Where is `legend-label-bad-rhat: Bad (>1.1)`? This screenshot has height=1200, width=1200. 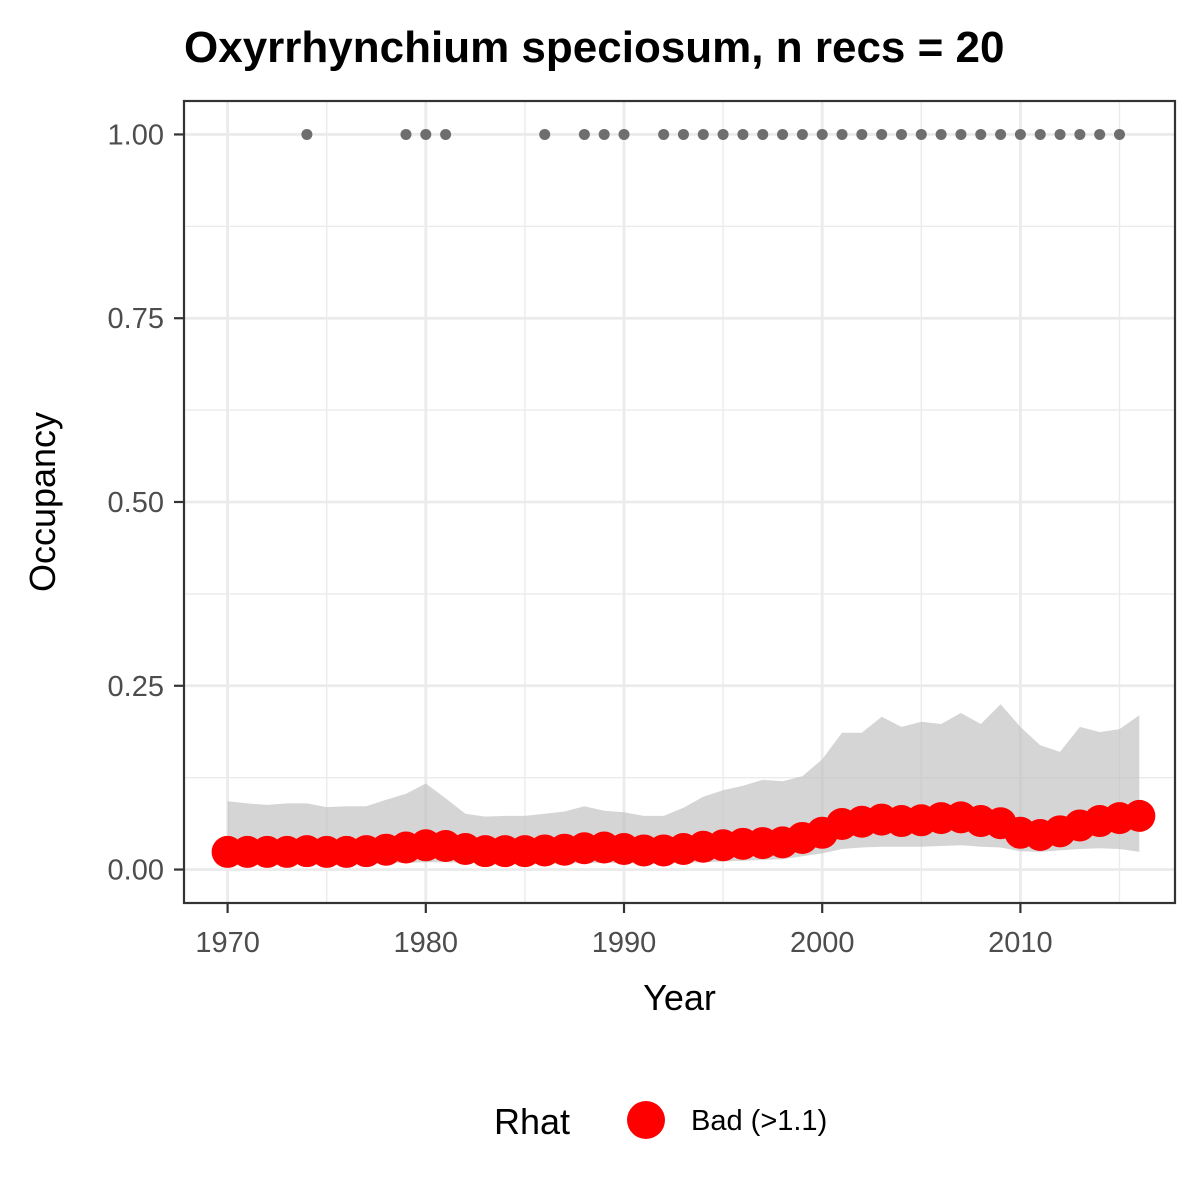 legend-label-bad-rhat: Bad (>1.1) is located at coordinates (759, 1121).